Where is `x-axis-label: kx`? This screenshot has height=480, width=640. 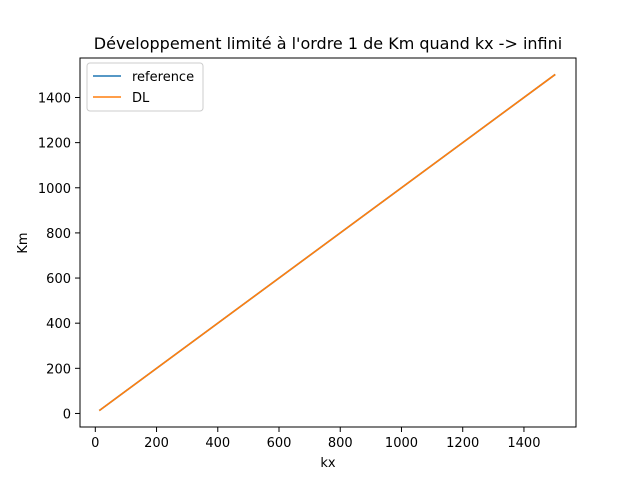
x-axis-label: kx is located at coordinates (328, 463).